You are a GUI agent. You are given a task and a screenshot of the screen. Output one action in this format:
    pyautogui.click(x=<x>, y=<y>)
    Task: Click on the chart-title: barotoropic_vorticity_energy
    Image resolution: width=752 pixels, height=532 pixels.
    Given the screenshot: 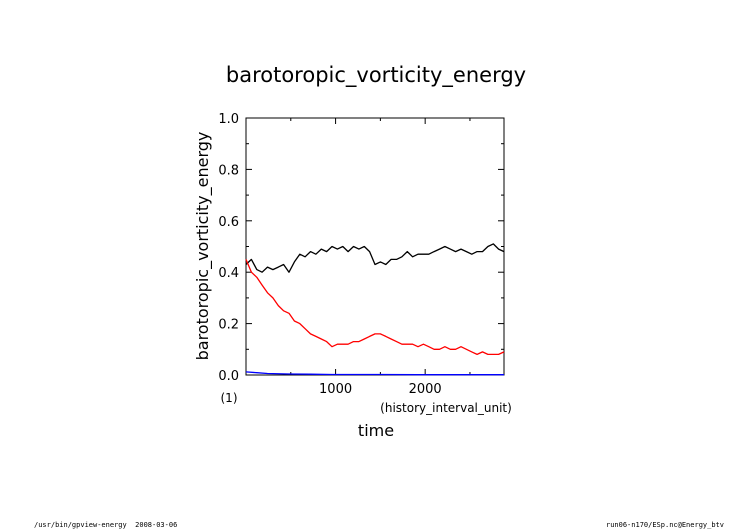 What is the action you would take?
    pyautogui.click(x=376, y=75)
    